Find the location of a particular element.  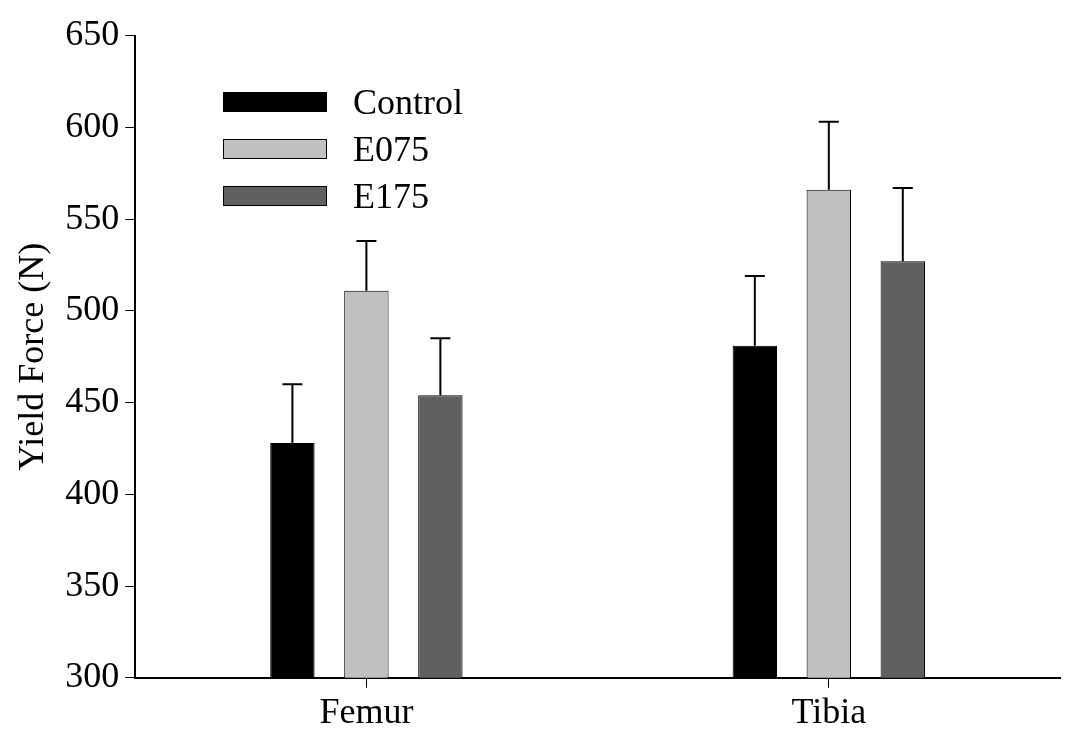

y-tick-label: 350 is located at coordinates (92, 583).